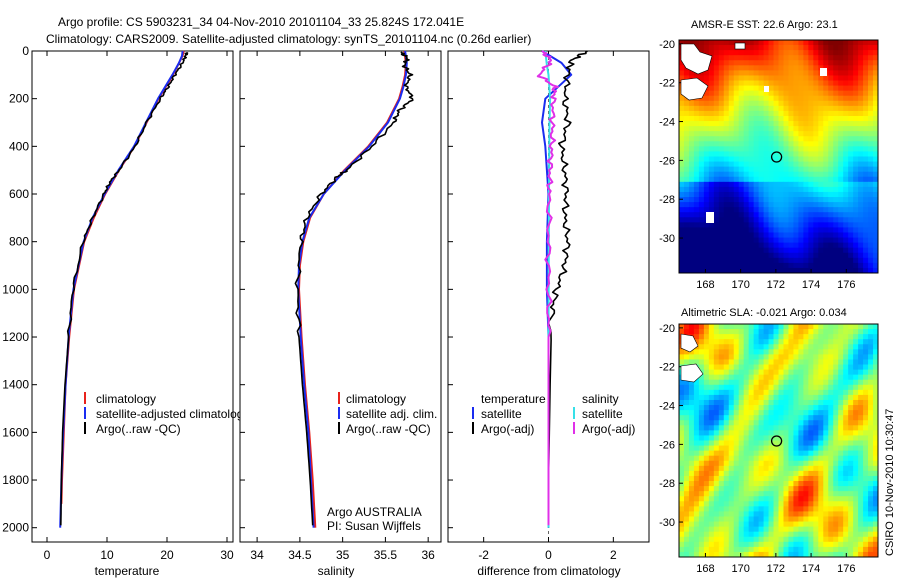 The height and width of the screenshot is (580, 900). Describe the element at coordinates (567, 288) in the screenshot. I see `series-line-temperature-argo-adj` at that location.